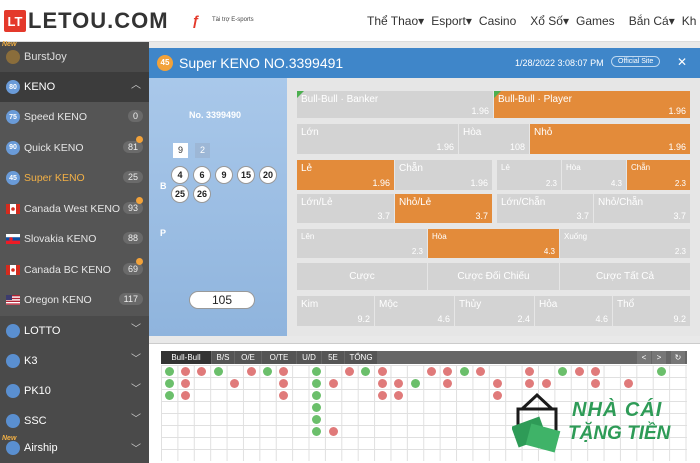 The height and width of the screenshot is (463, 700). What do you see at coordinates (644, 357) in the screenshot?
I see `prev-arrow-icon: <` at bounding box center [644, 357].